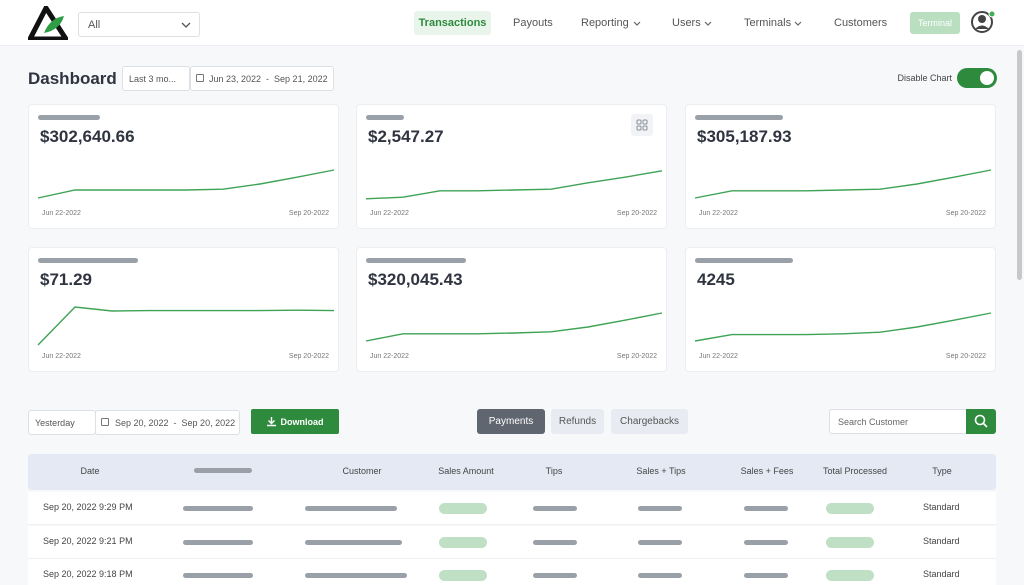 This screenshot has height=585, width=1024. I want to click on search-button, so click(981, 421).